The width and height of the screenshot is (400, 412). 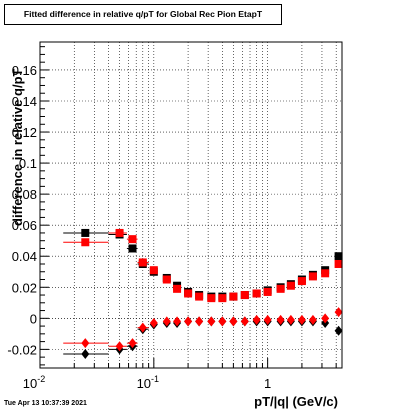 What do you see at coordinates (267, 383) in the screenshot?
I see `x-tick-label-visual: 1` at bounding box center [267, 383].